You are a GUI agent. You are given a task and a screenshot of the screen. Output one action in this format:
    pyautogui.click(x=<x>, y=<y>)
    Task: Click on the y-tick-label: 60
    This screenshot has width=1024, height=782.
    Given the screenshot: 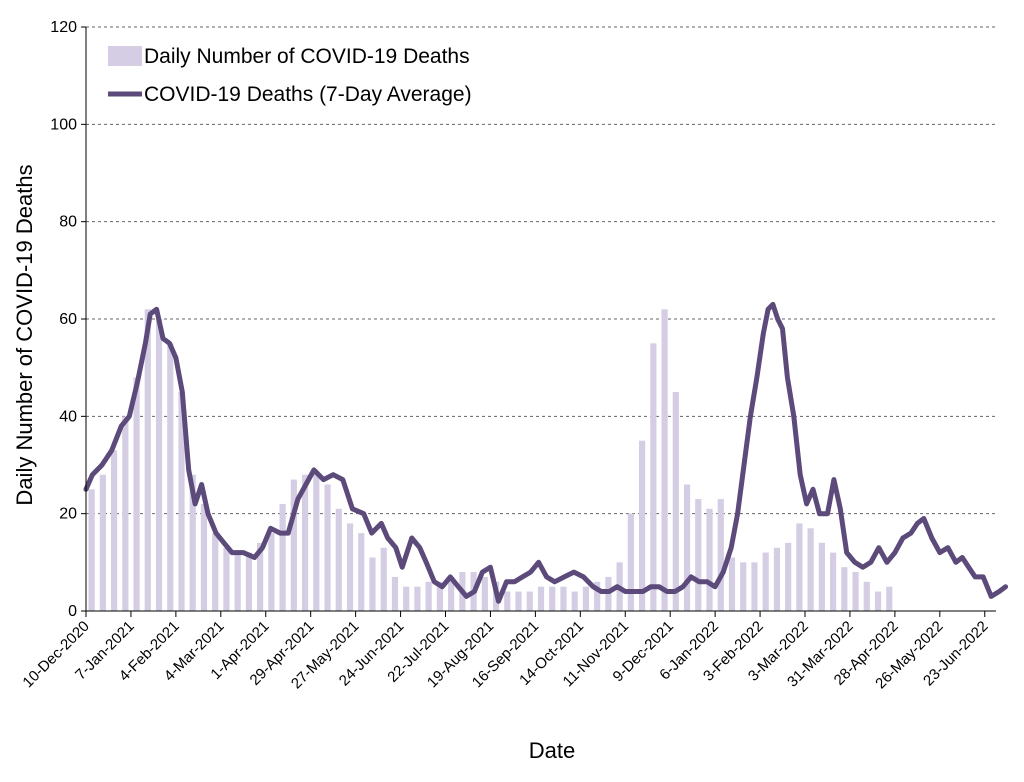 What is the action you would take?
    pyautogui.click(x=68, y=319)
    